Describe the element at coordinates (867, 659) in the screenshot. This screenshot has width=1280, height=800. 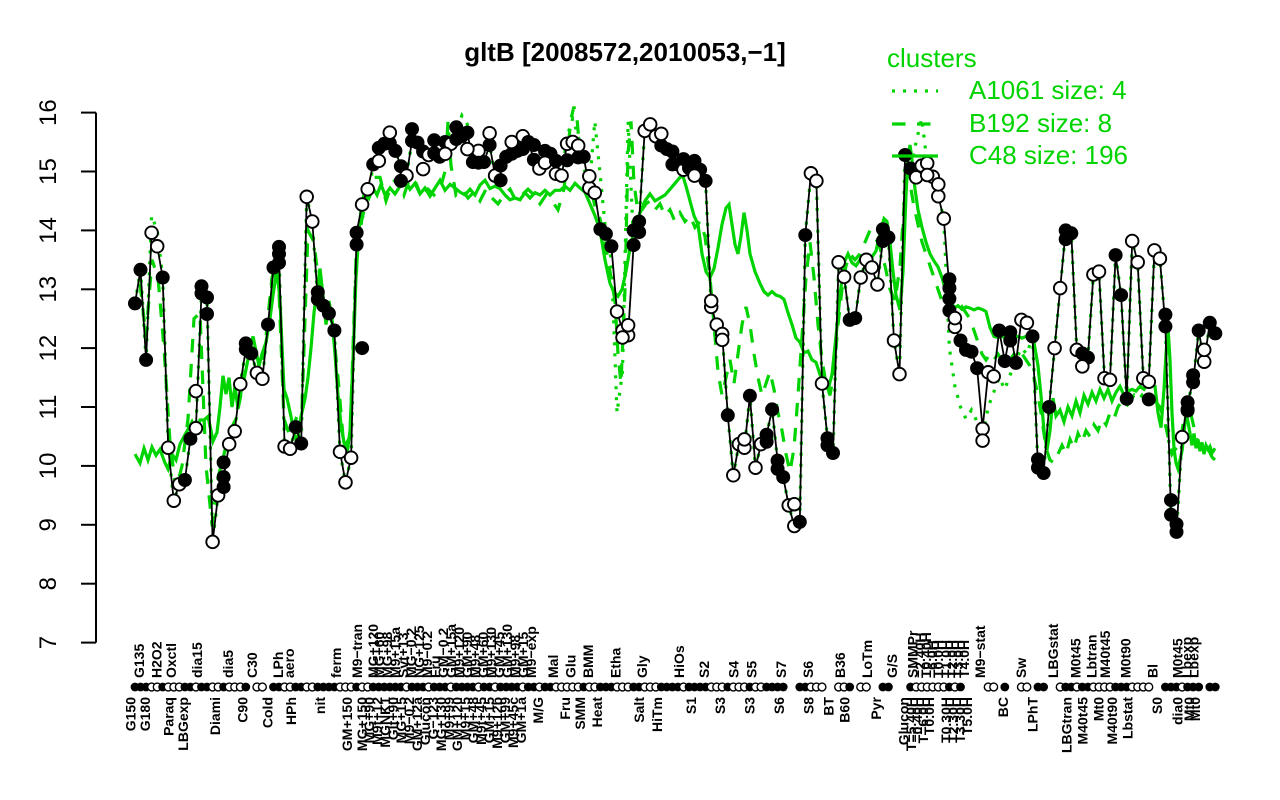
I see `svg-text: LoTm` at that location.